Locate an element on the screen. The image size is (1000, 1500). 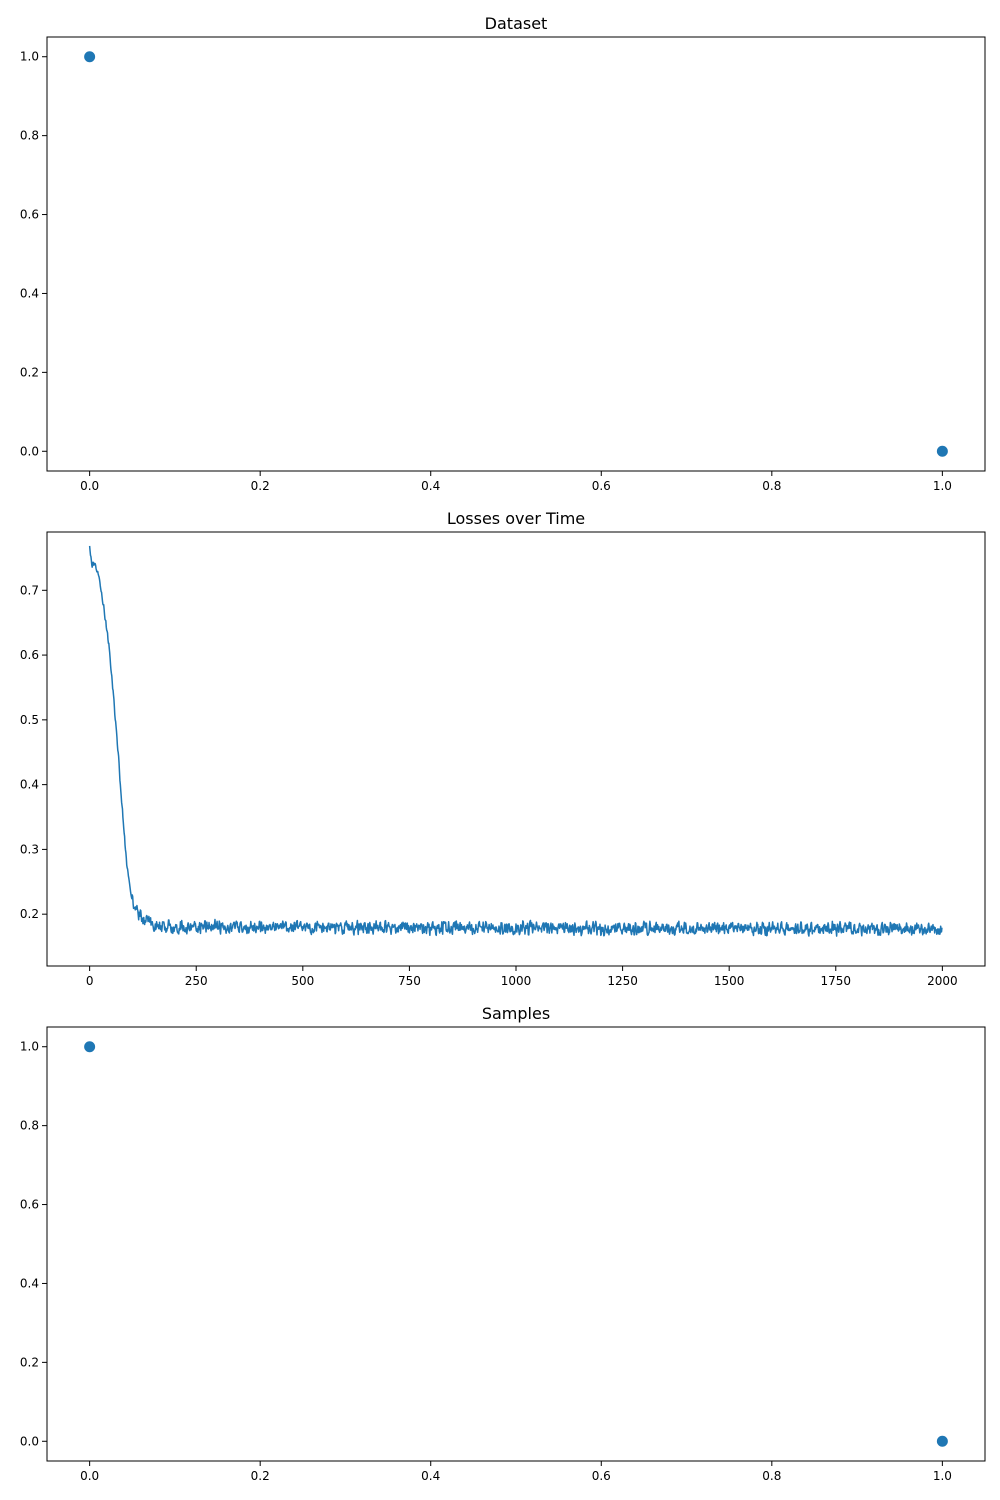
y-tick-label: 0.3 is located at coordinates (29, 849).